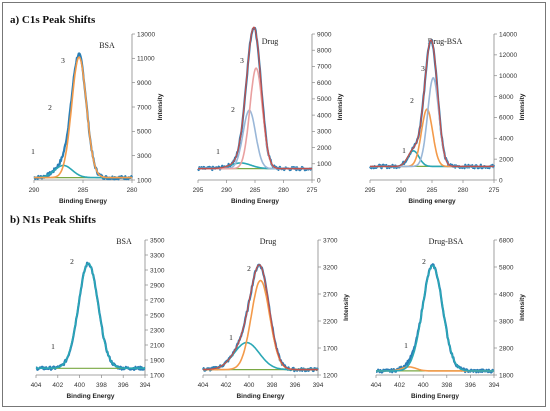  I want to click on y-tick-label: 0, so click(501, 180).